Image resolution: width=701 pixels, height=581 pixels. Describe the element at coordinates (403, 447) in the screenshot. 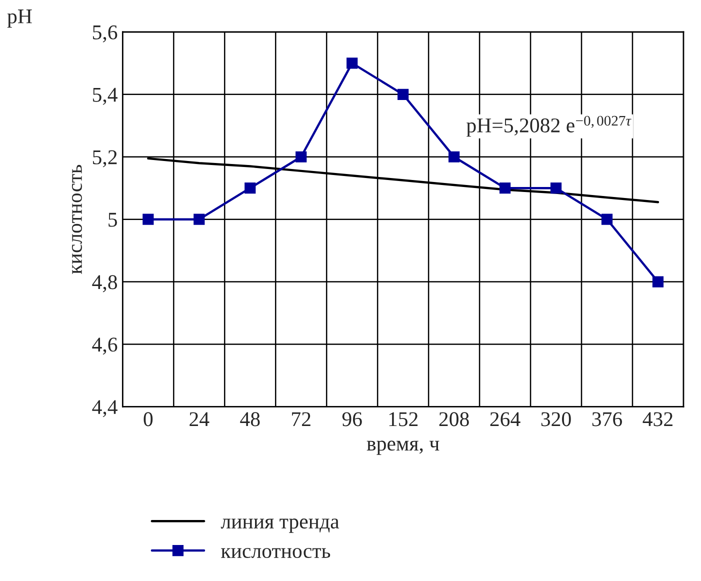

I see `x-axis-title: время, ч` at that location.